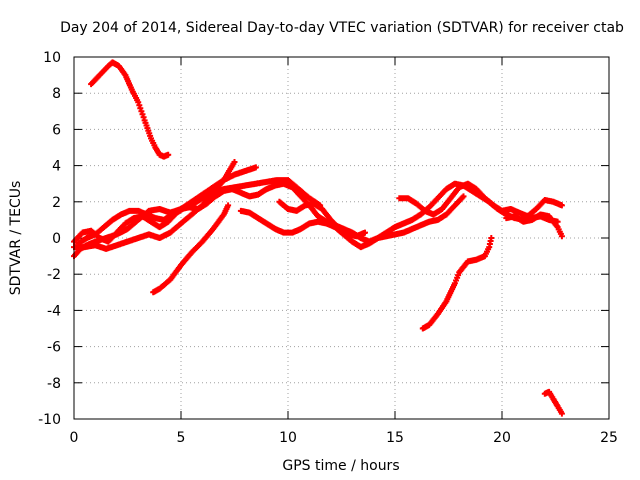  I want to click on x-tick-label: 5, so click(181, 438).